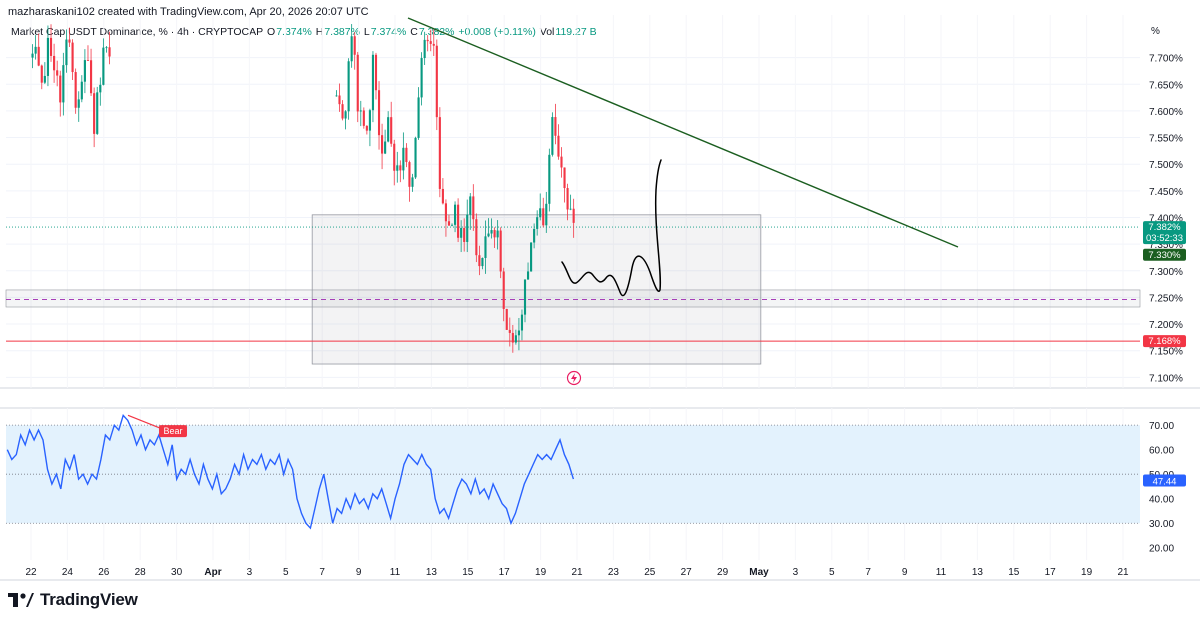 The image size is (1200, 622). Describe the element at coordinates (1161, 500) in the screenshot. I see `rsi-tick-label: 40.00` at that location.